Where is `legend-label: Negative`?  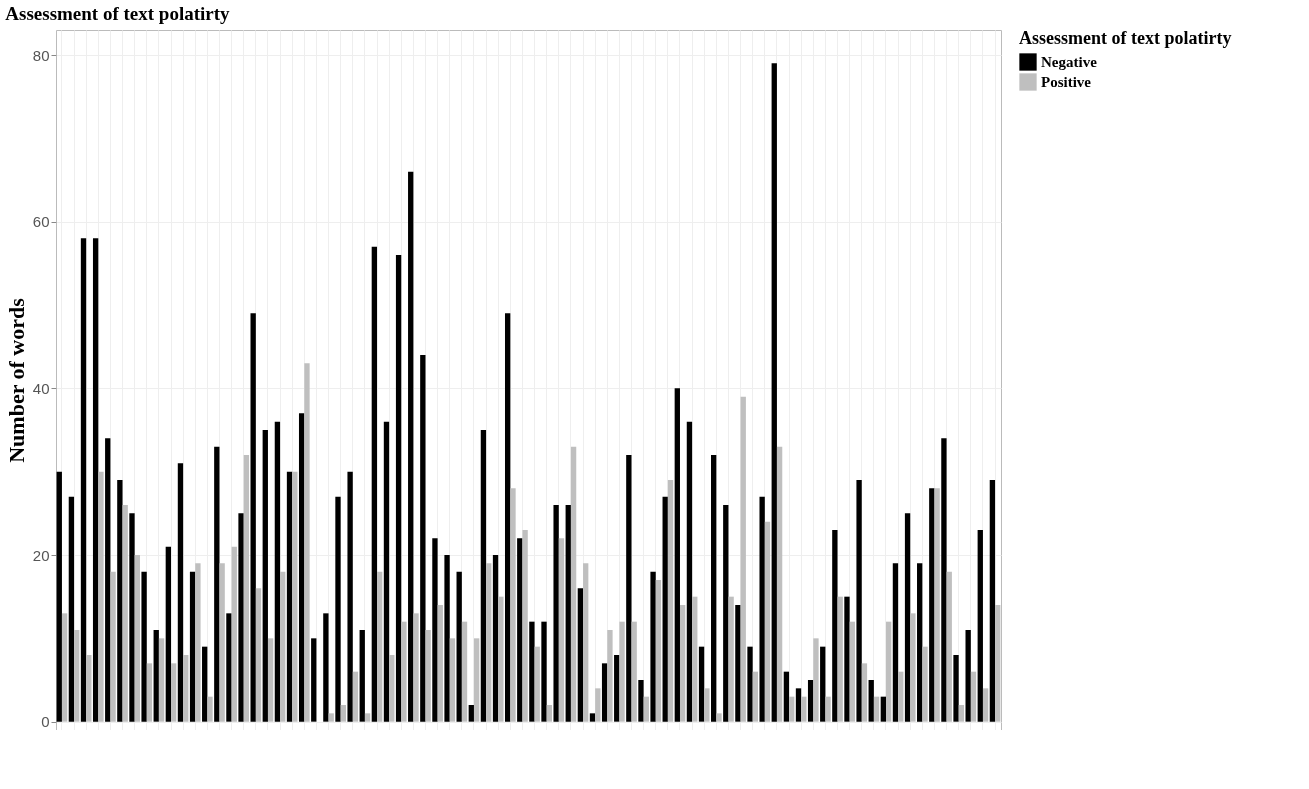 legend-label: Negative is located at coordinates (1069, 62).